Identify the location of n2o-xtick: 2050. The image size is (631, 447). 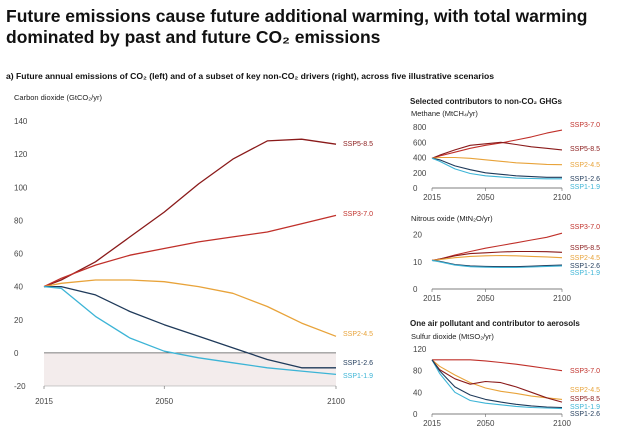
(486, 298).